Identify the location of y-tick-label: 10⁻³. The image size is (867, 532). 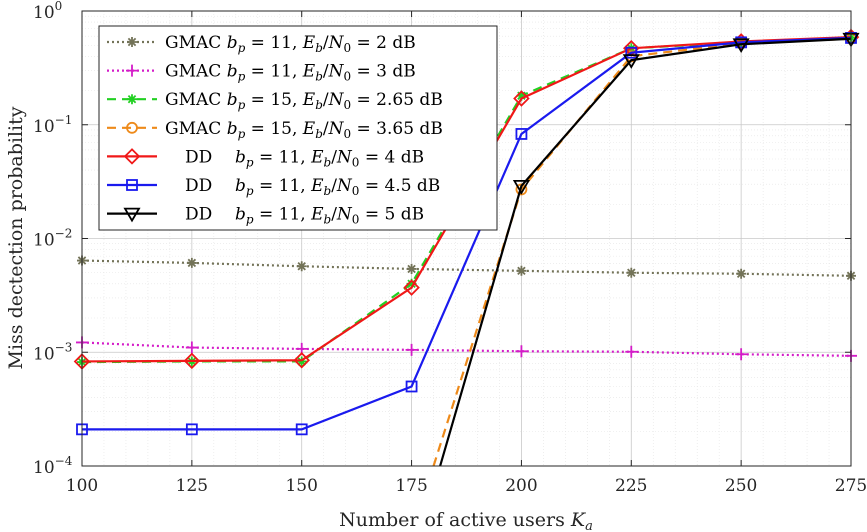
(52, 352).